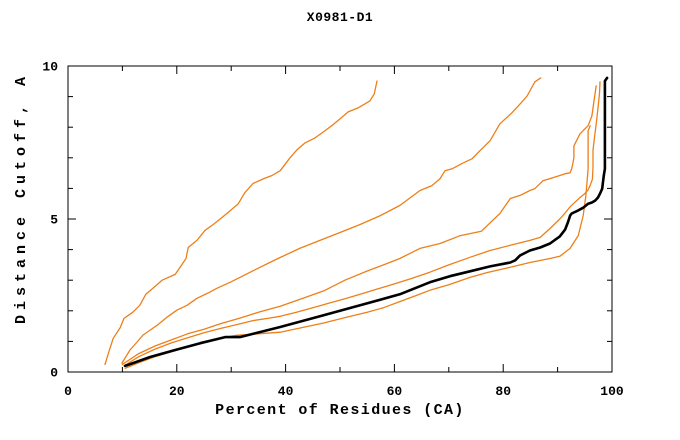  What do you see at coordinates (68, 391) in the screenshot?
I see `x-tick-label: 0` at bounding box center [68, 391].